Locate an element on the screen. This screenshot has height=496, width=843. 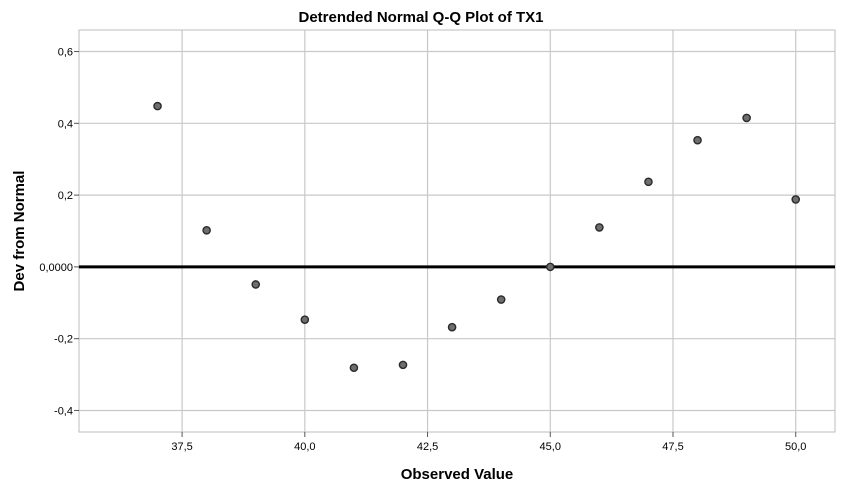
y-tick-label: -0,2 is located at coordinates (63, 340).